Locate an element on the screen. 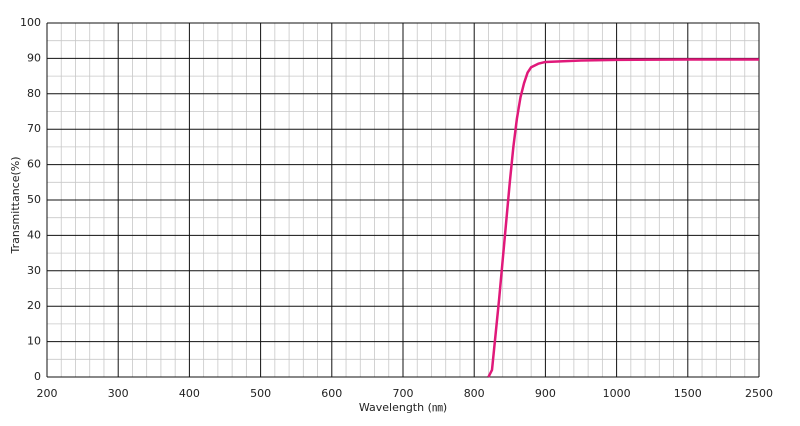  x-tick-label: 2500 is located at coordinates (759, 393).